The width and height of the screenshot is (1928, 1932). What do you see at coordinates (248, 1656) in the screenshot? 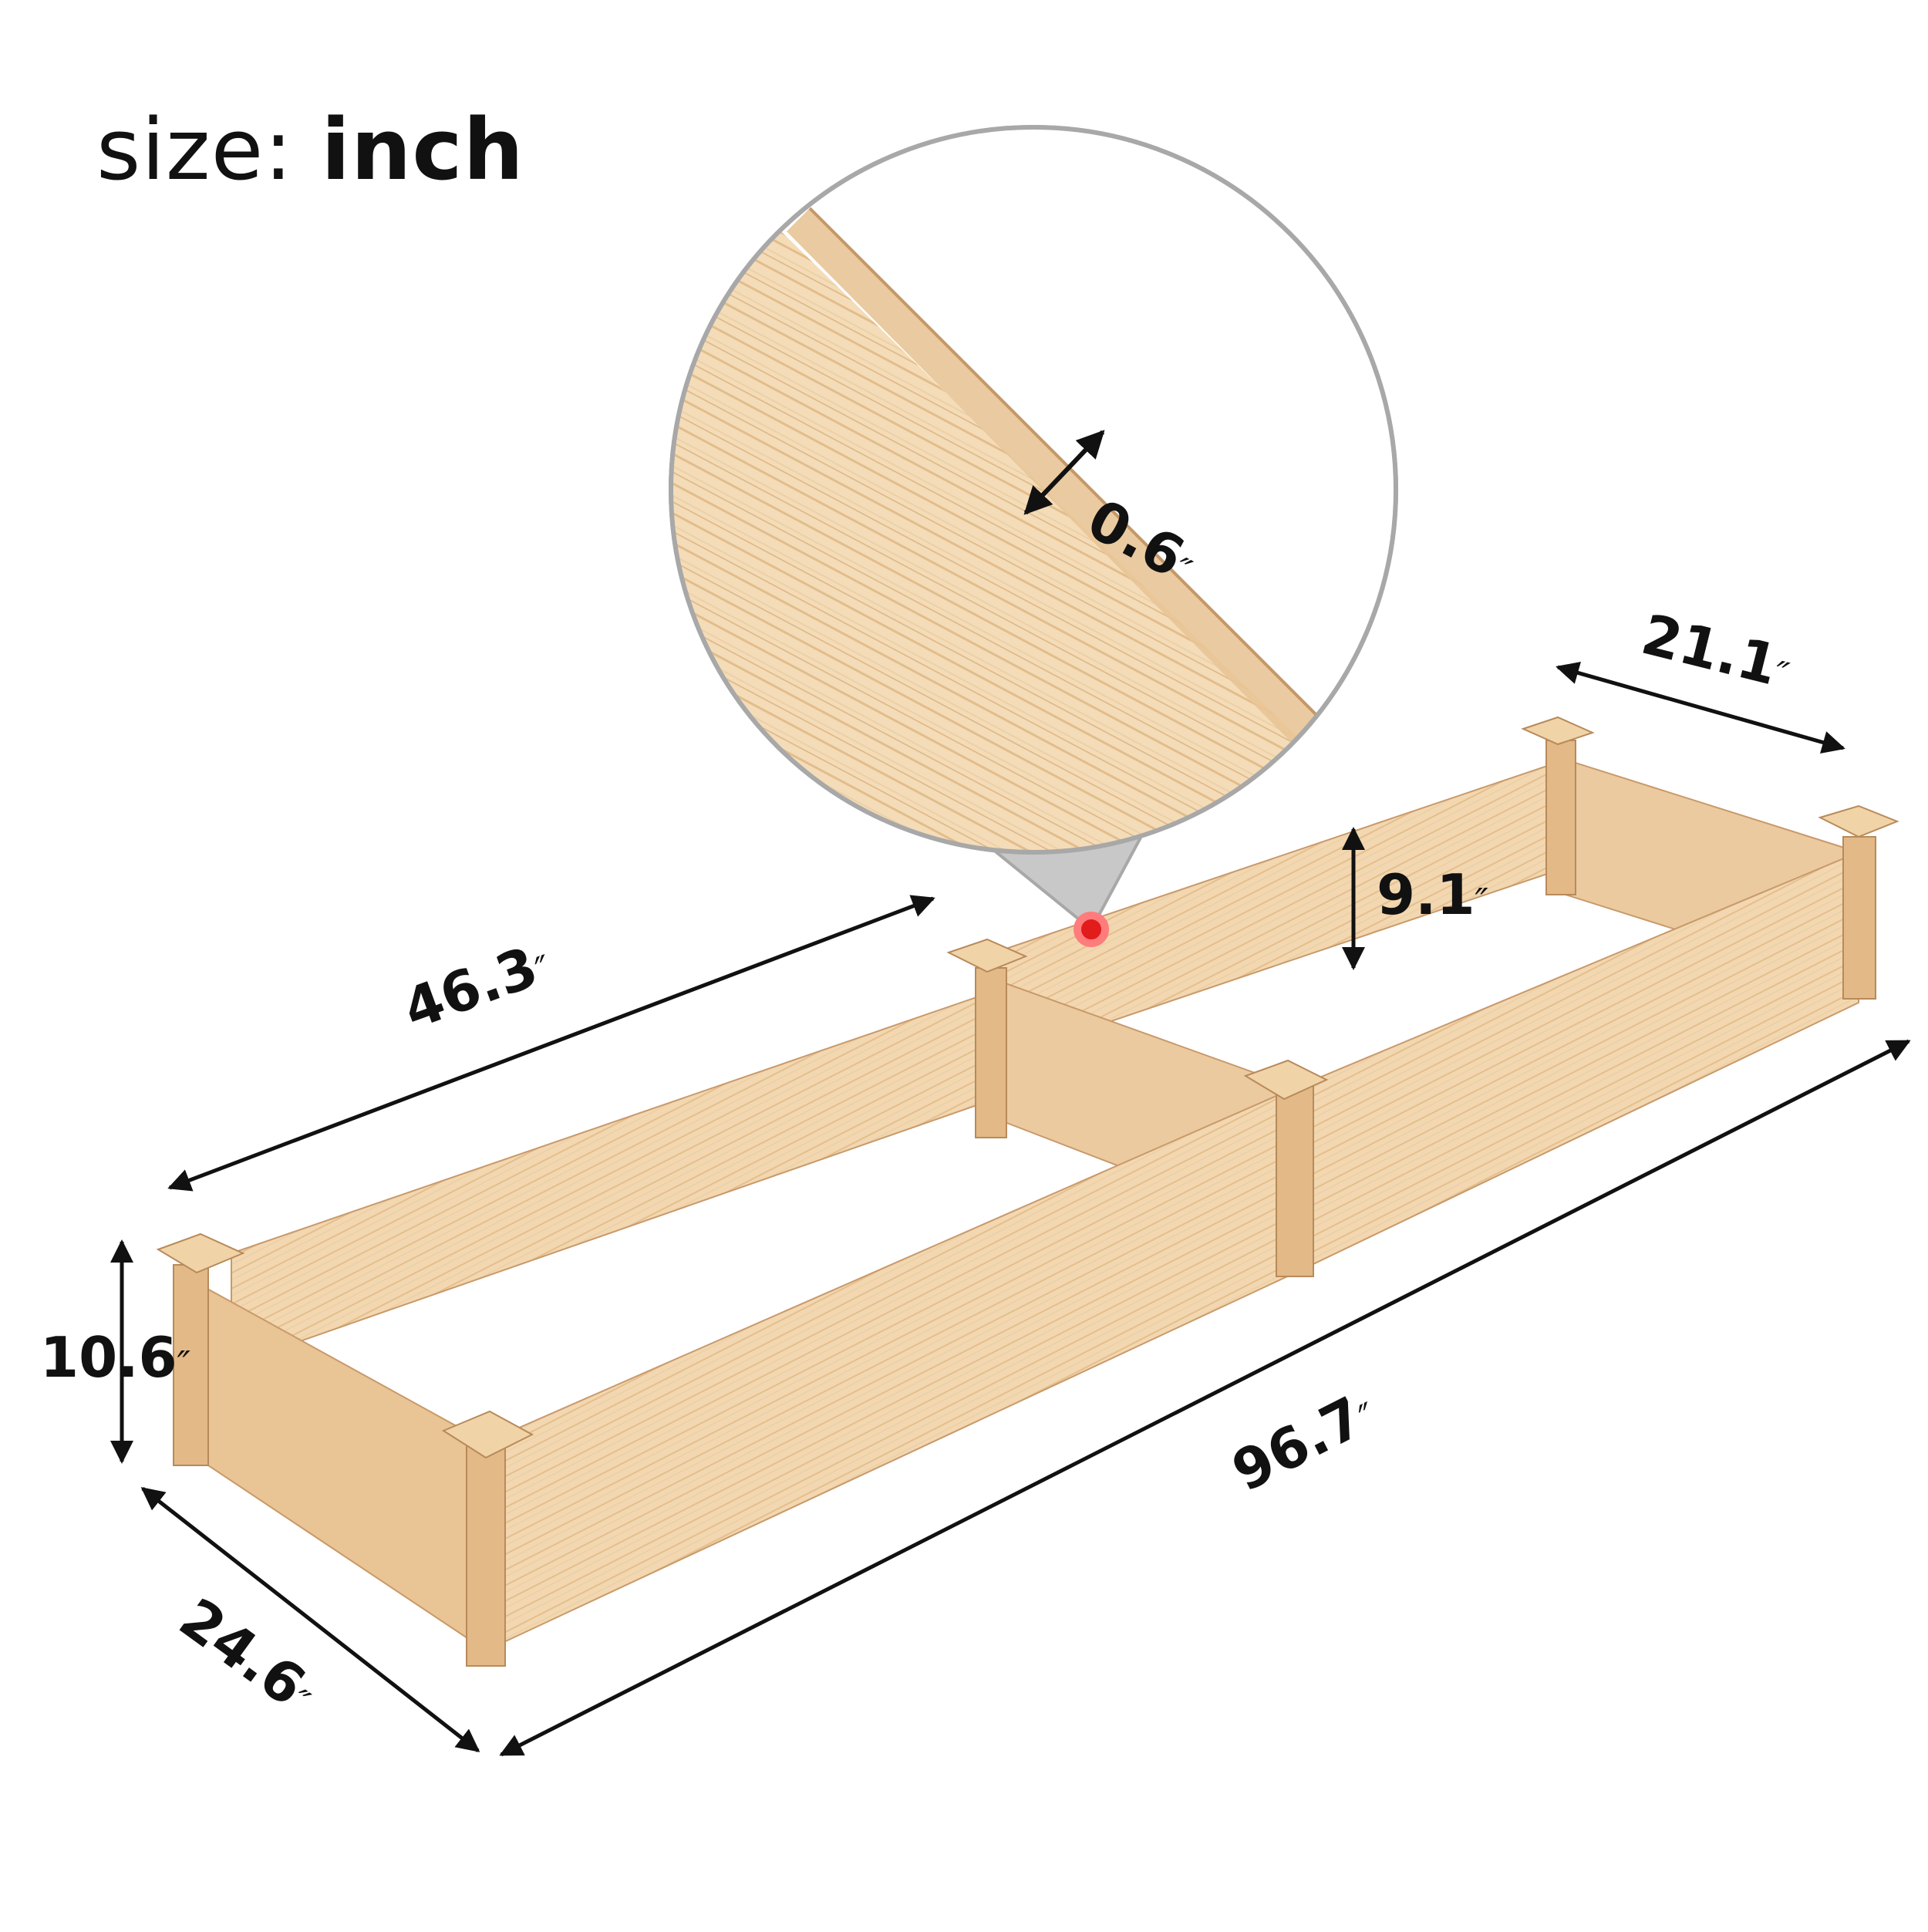
I see `dim-label-width: 24.6″` at bounding box center [248, 1656].